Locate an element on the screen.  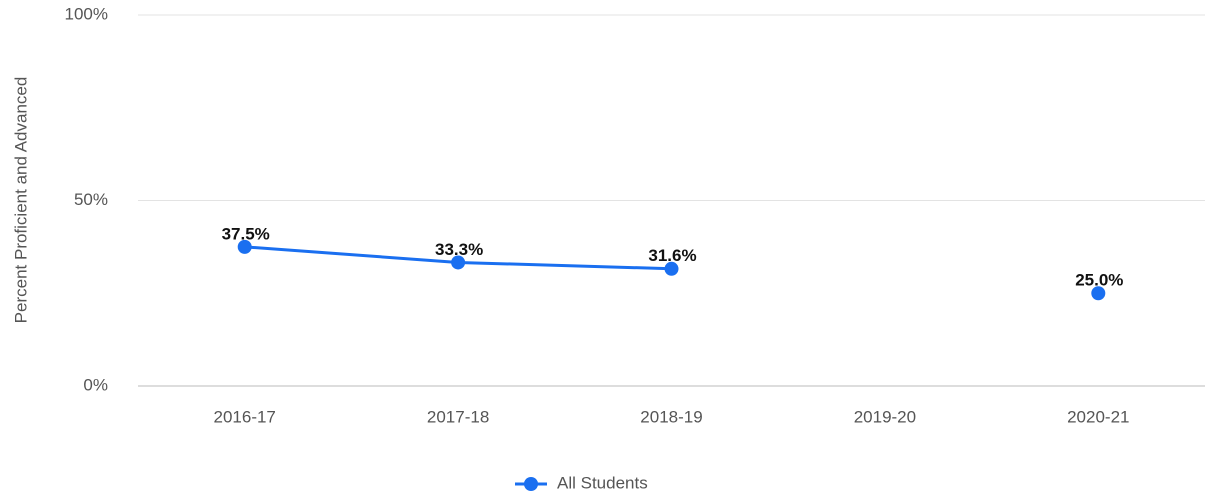
x-tick-label: 2019-20 is located at coordinates (885, 416).